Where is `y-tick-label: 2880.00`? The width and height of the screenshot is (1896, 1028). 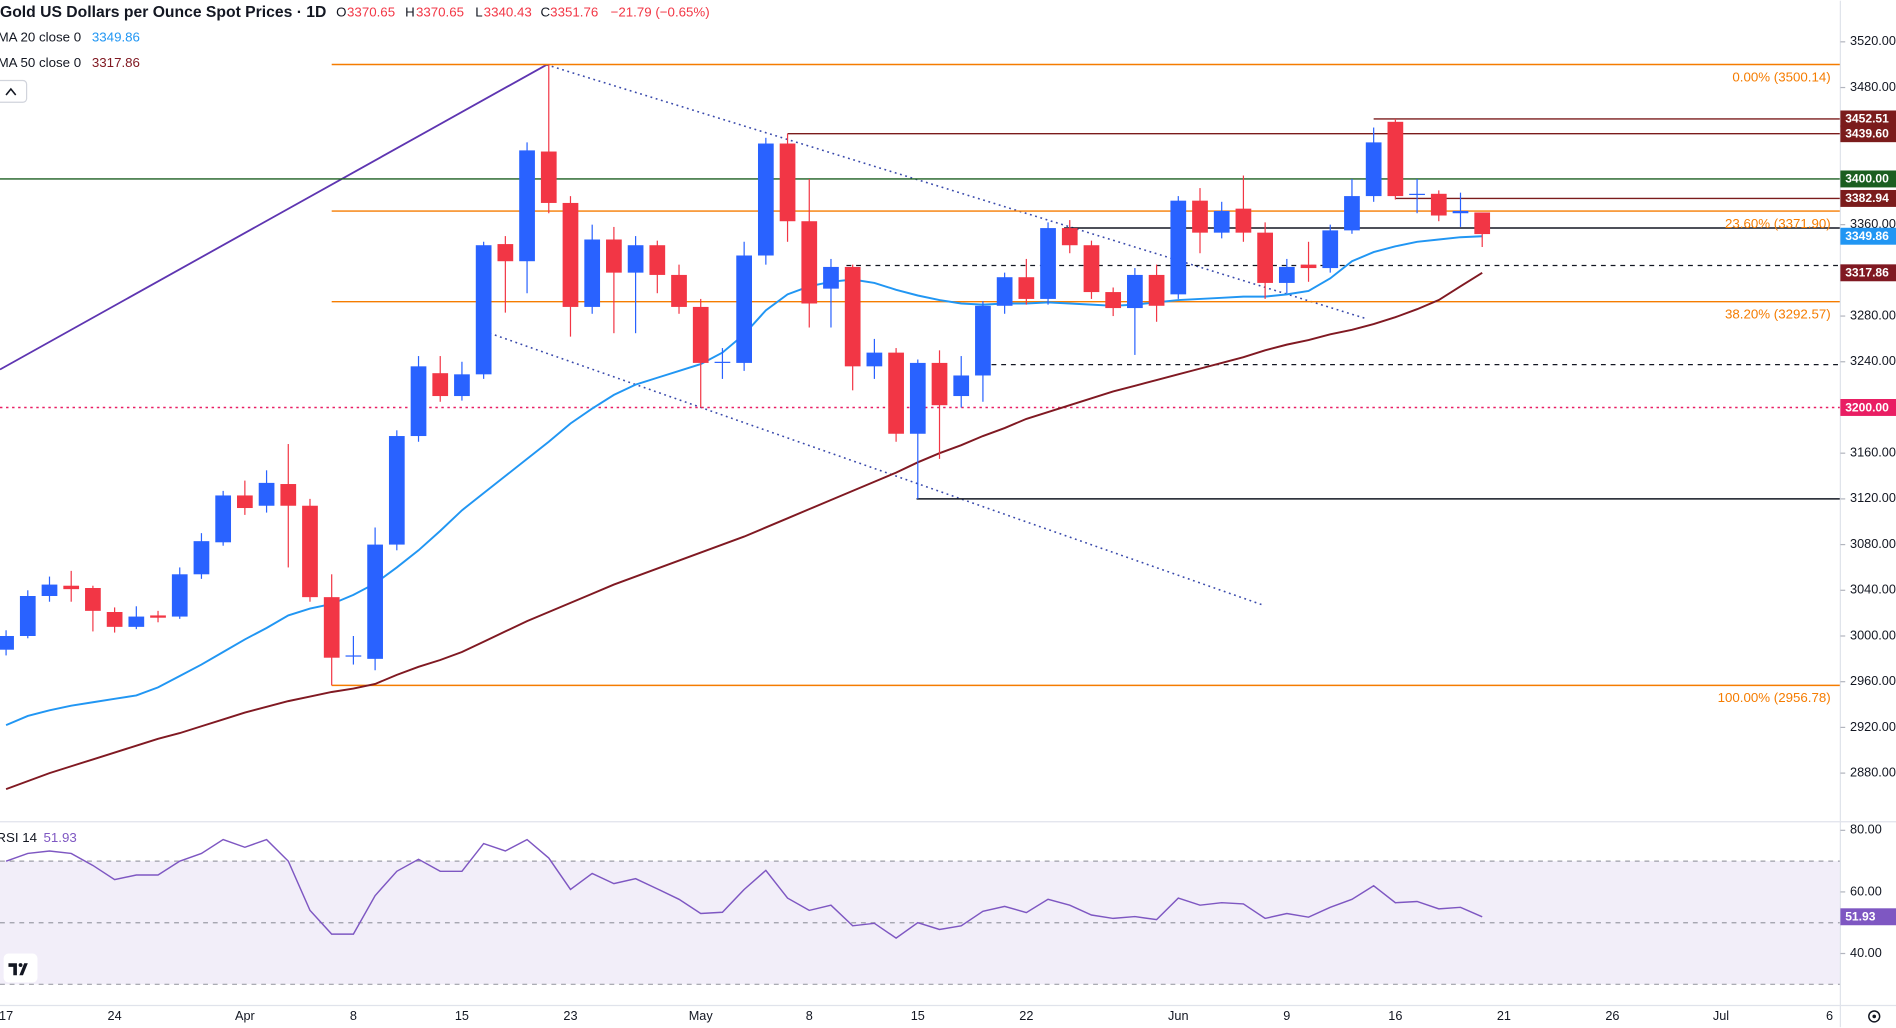
y-tick-label: 2880.00 is located at coordinates (1873, 772).